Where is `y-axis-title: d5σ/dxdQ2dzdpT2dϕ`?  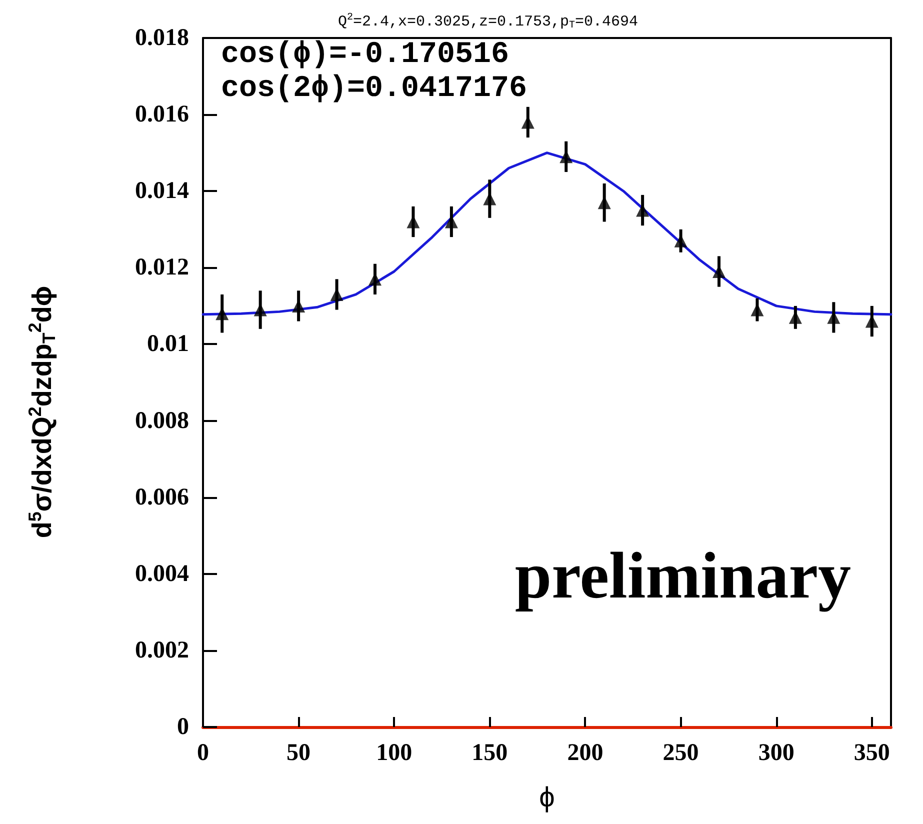
y-axis-title: d5σ/dxdQ2dzdpT2dϕ is located at coordinates (42, 412).